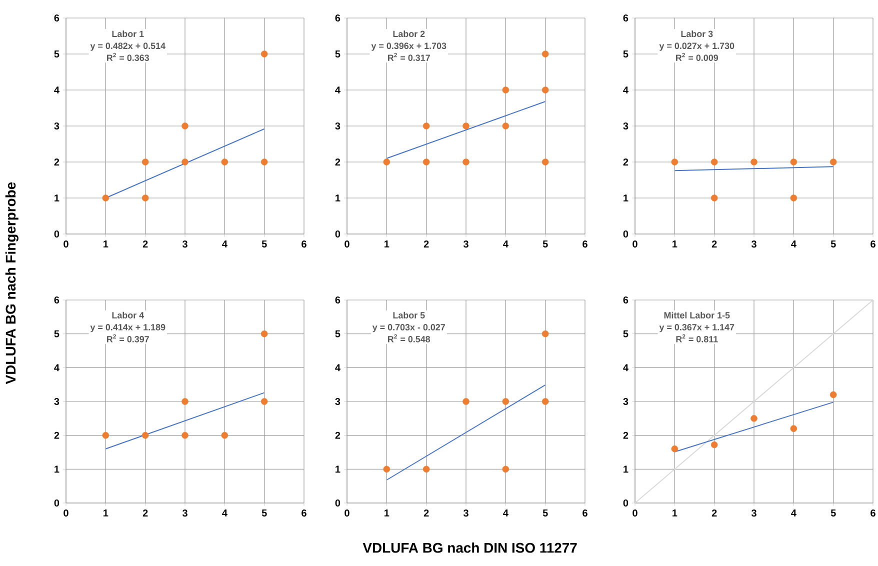 Image resolution: width=878 pixels, height=566 pixels. What do you see at coordinates (409, 338) in the screenshot?
I see `annotation: R$^{2}$ = 0.548` at bounding box center [409, 338].